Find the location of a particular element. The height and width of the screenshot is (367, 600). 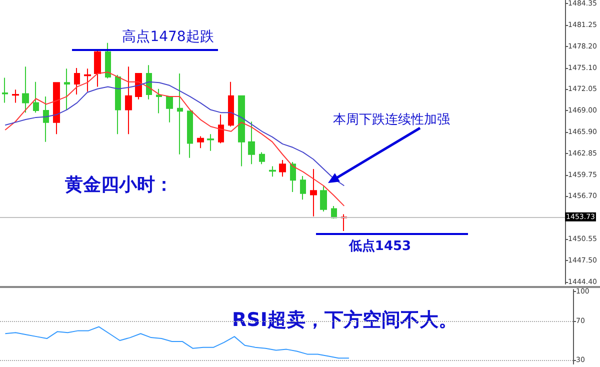

annotation: RSI超卖，下方空间不大。 is located at coordinates (345, 320).